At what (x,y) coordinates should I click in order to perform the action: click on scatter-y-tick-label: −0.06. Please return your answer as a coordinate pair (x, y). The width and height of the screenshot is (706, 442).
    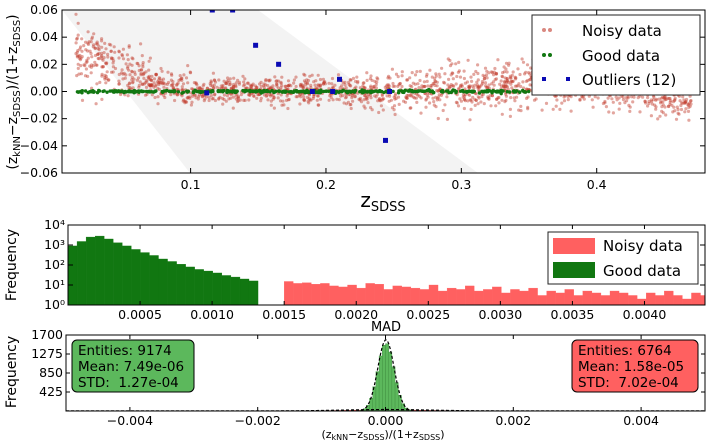
    Looking at the image, I should click on (39, 172).